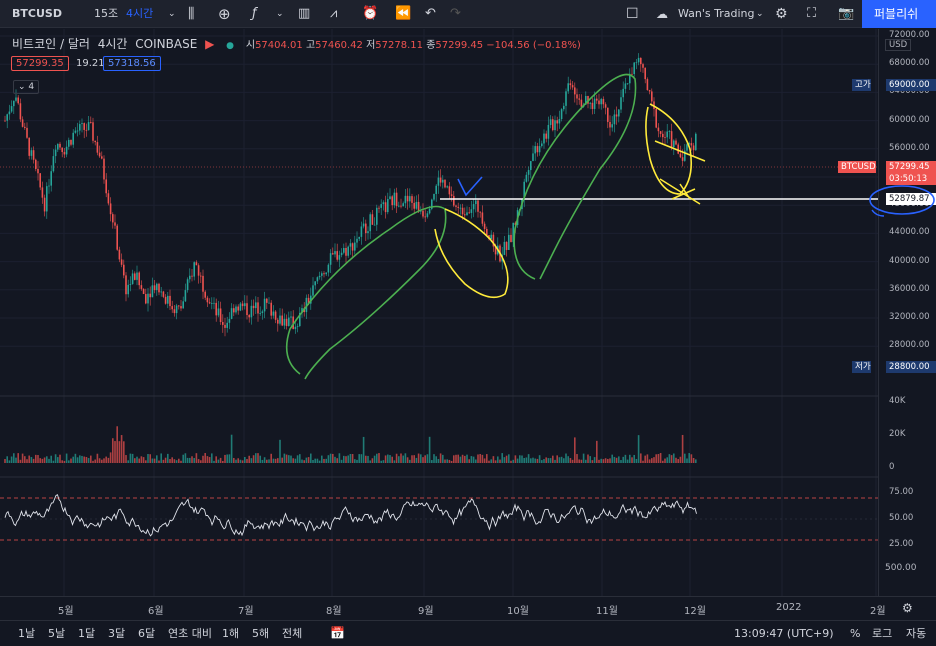  Describe the element at coordinates (337, 633) in the screenshot. I see `date-range-icon: 📅` at that location.